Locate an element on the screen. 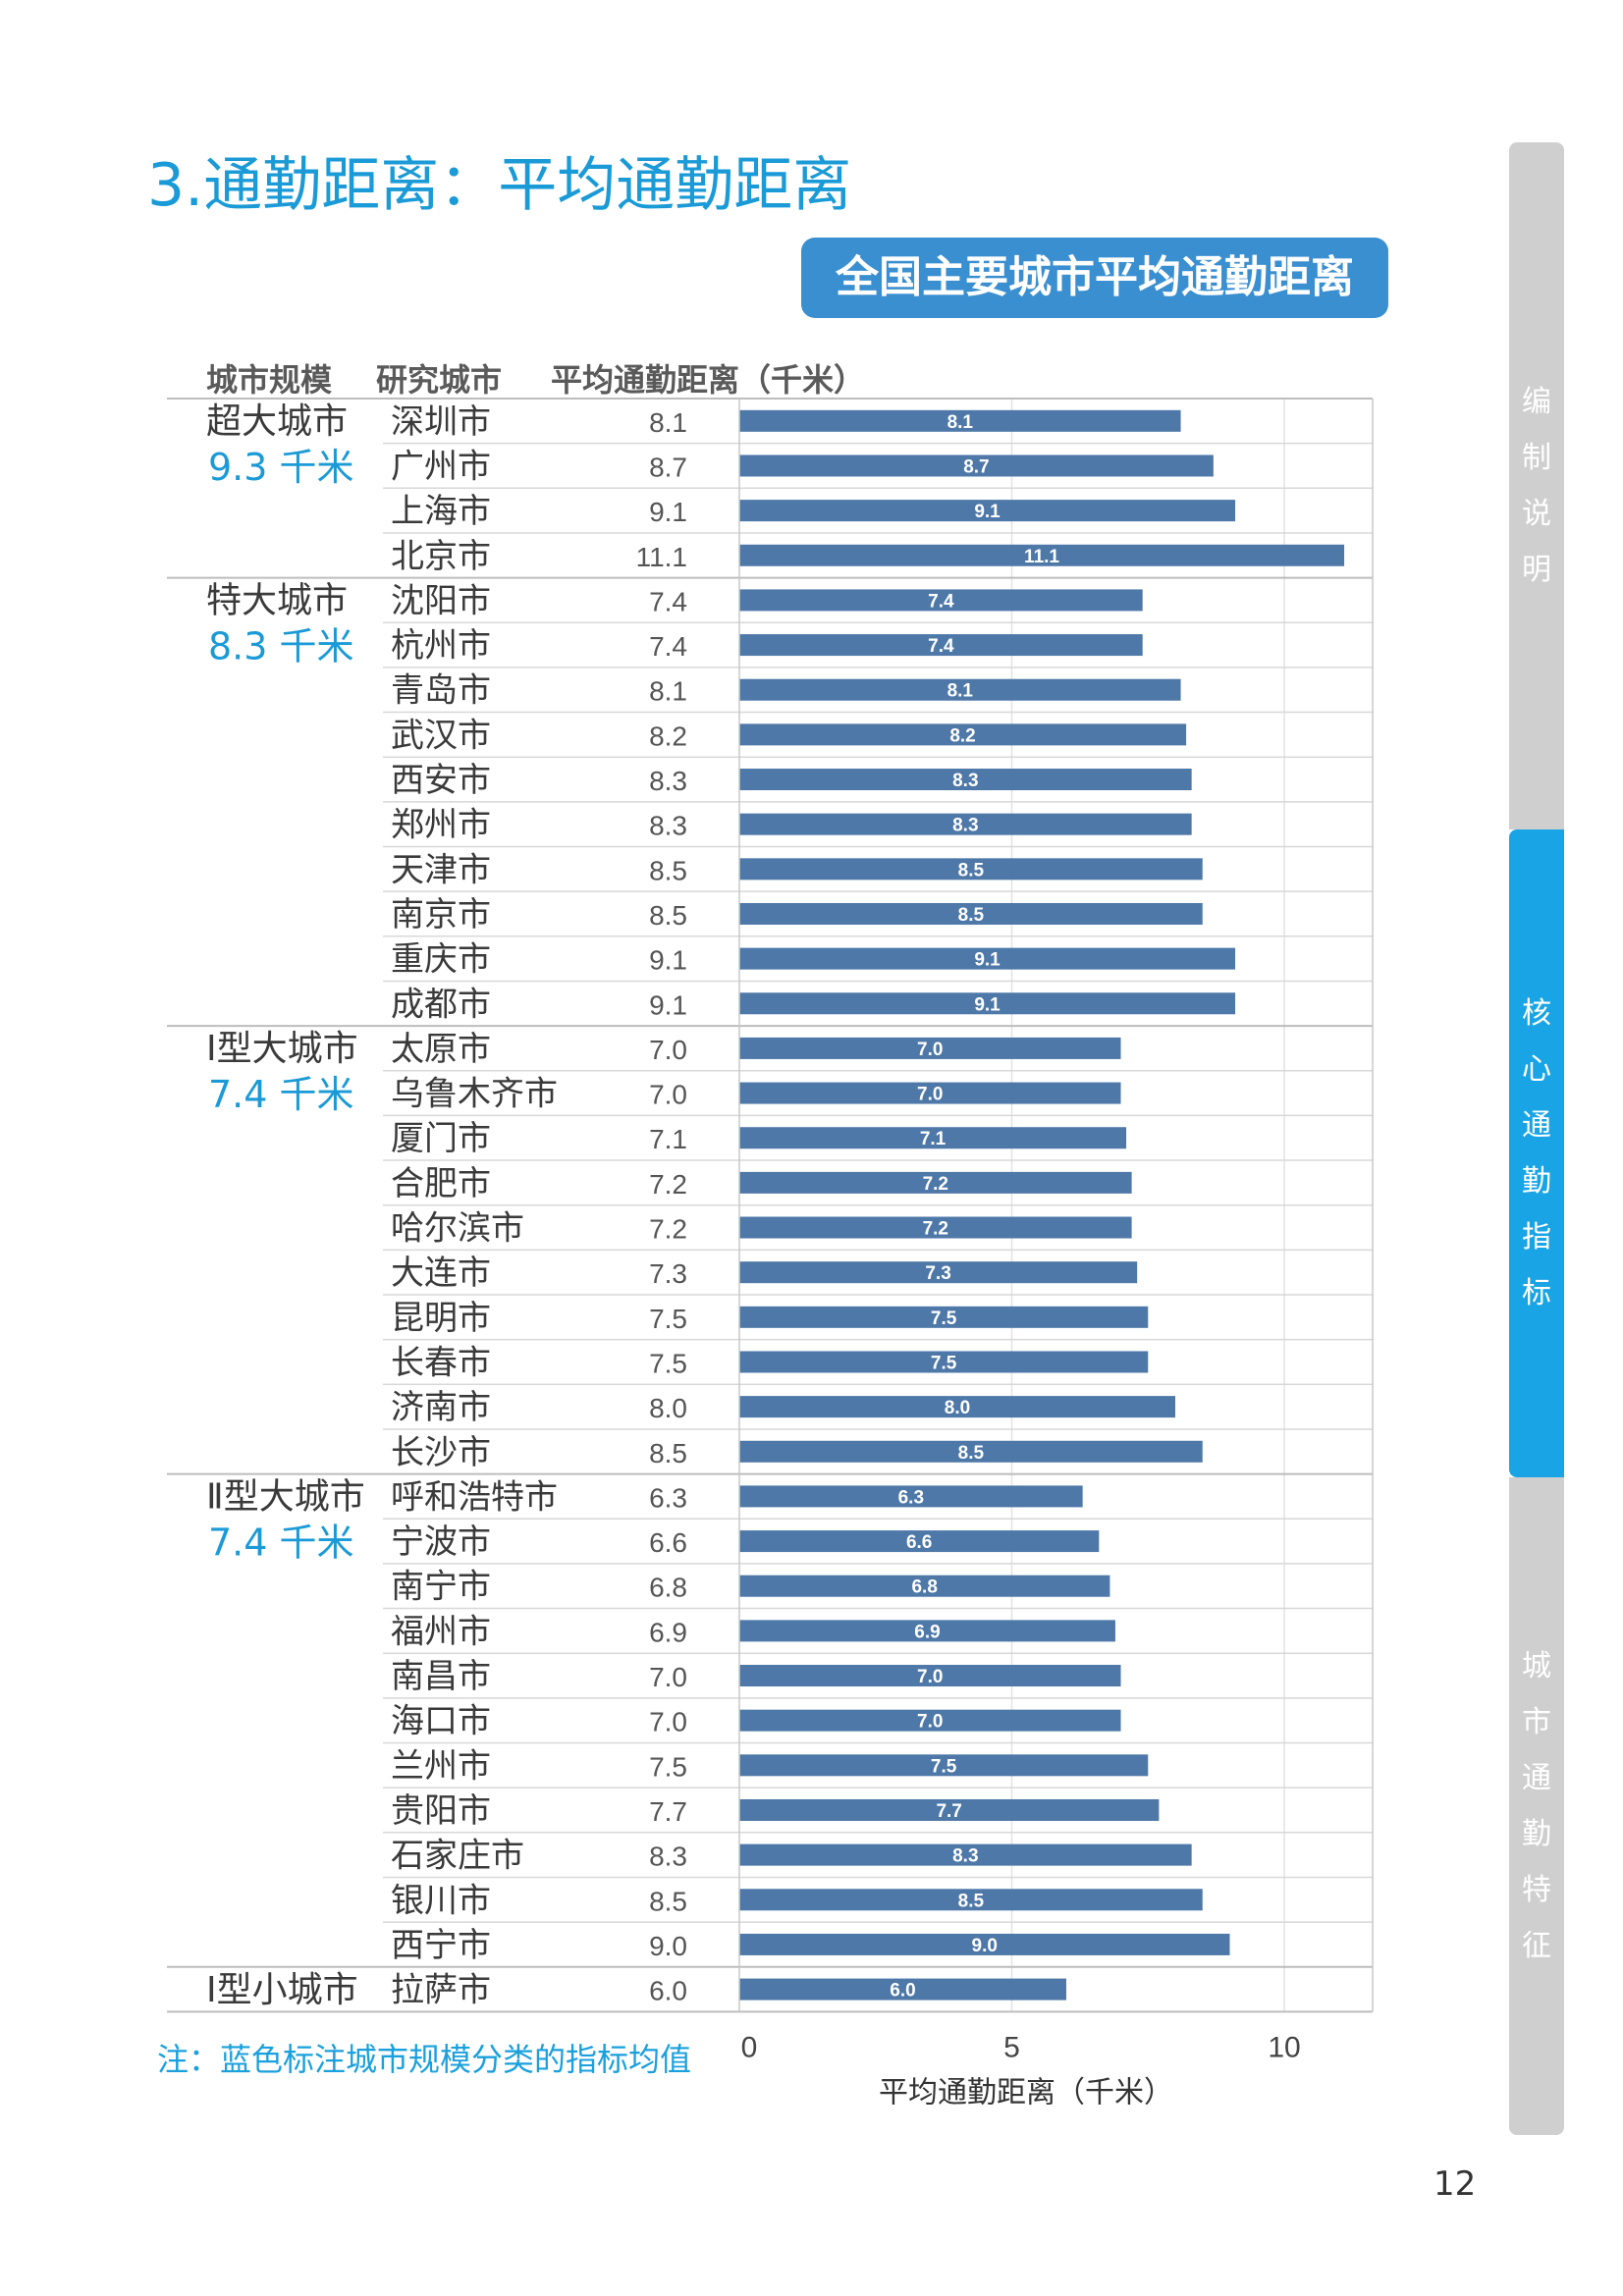  sidebar-char: 特 is located at coordinates (1536, 1890).